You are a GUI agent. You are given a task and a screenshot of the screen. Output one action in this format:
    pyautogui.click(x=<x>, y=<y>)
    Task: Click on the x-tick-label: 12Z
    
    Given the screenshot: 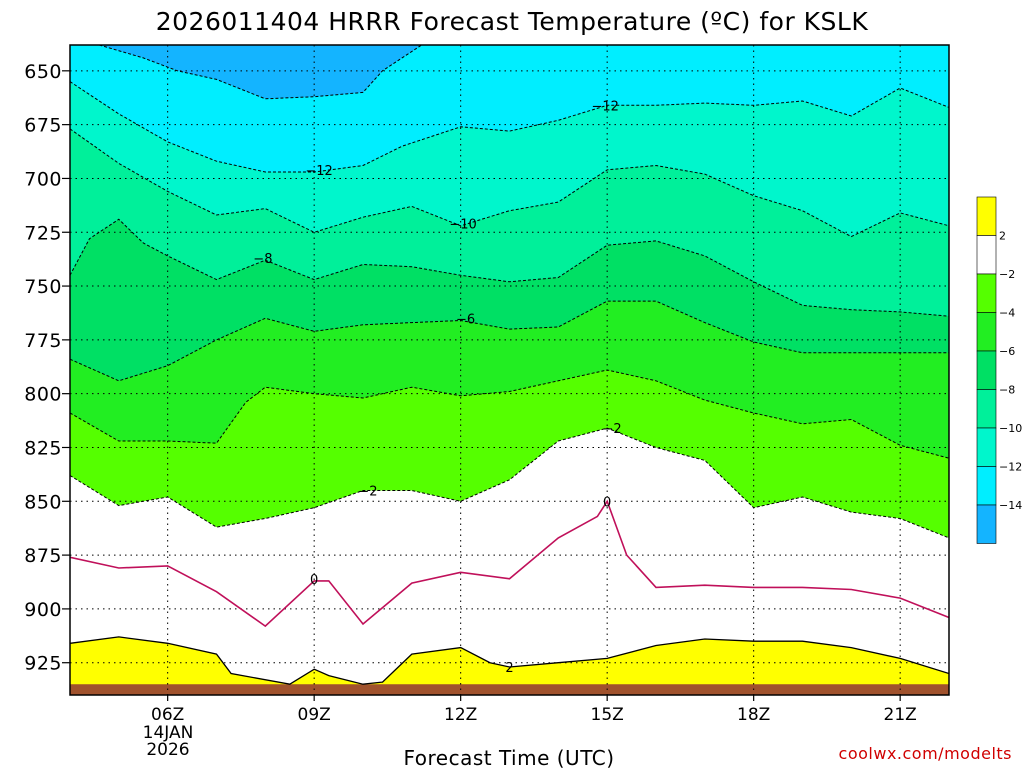 What is the action you would take?
    pyautogui.click(x=460, y=715)
    